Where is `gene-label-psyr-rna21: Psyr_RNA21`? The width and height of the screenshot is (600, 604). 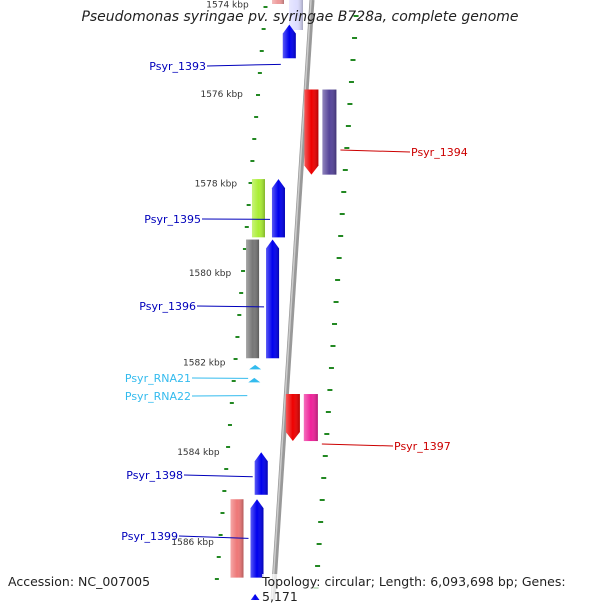 gene-label-psyr-rna21: Psyr_RNA21 is located at coordinates (158, 378).